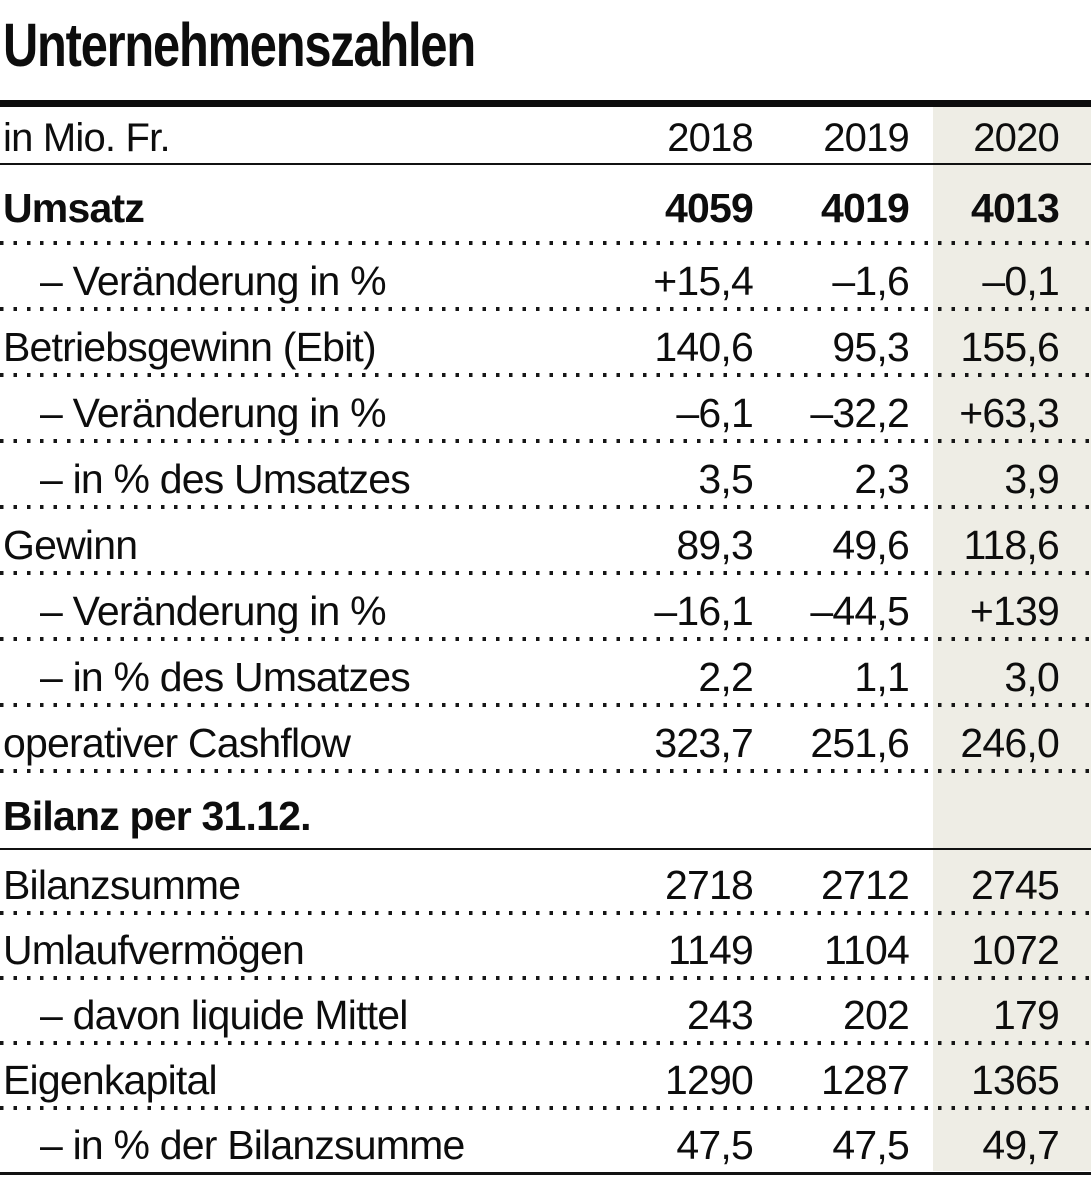 The width and height of the screenshot is (1091, 1201). I want to click on row-label: Bilanzsumme, so click(122, 885).